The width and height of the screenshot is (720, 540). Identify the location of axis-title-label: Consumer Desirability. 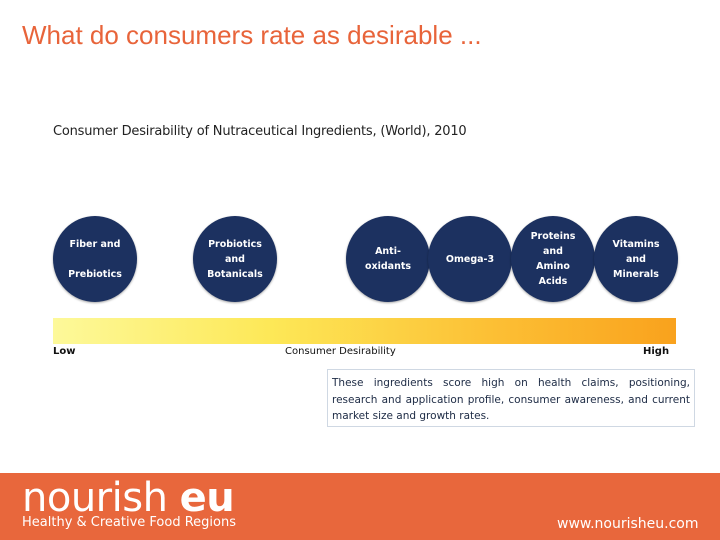
(340, 351).